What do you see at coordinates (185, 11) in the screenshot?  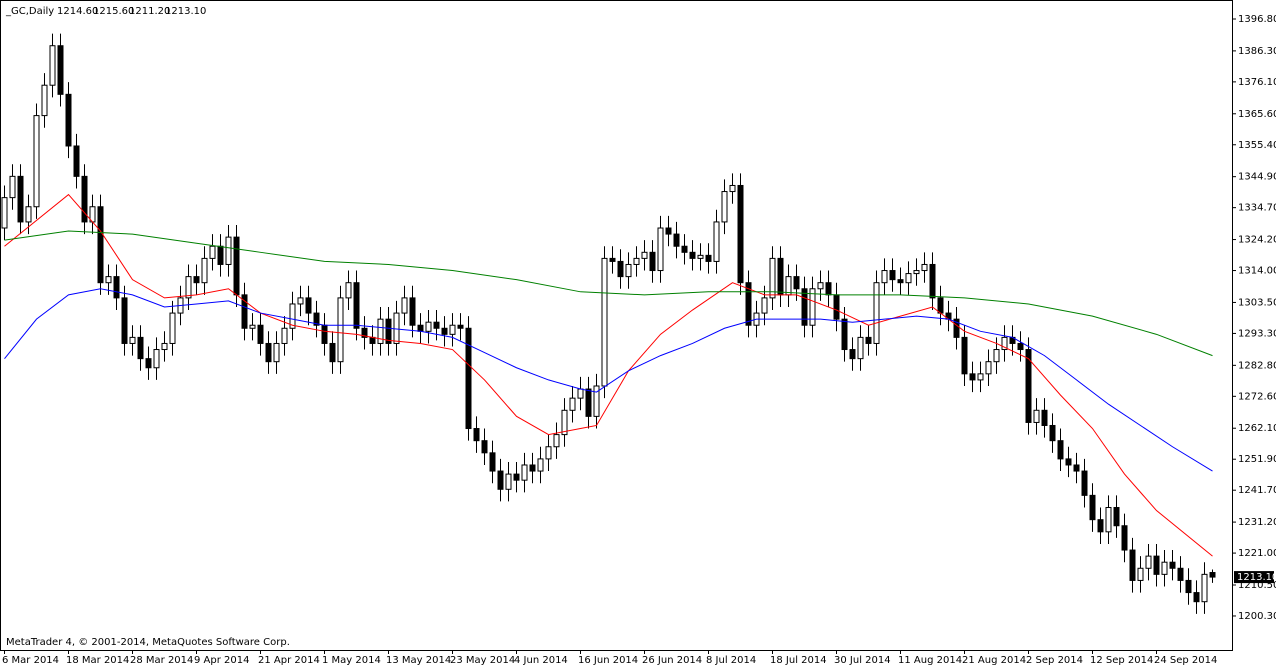 I see `header-close: 1213.10` at bounding box center [185, 11].